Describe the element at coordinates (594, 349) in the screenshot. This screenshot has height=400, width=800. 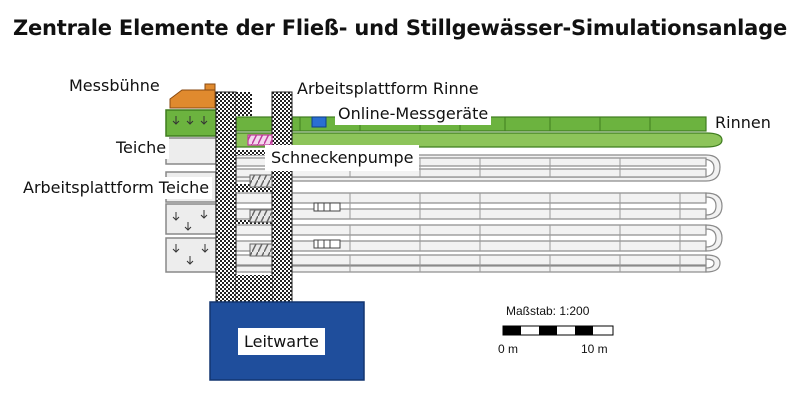
I see `scale-tick-end: 10 m` at that location.